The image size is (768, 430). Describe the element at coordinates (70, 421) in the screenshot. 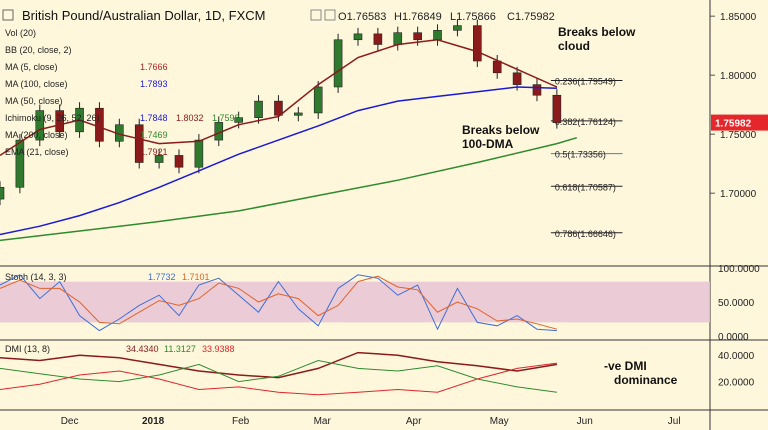

I see `x-axis-label: Dec` at that location.